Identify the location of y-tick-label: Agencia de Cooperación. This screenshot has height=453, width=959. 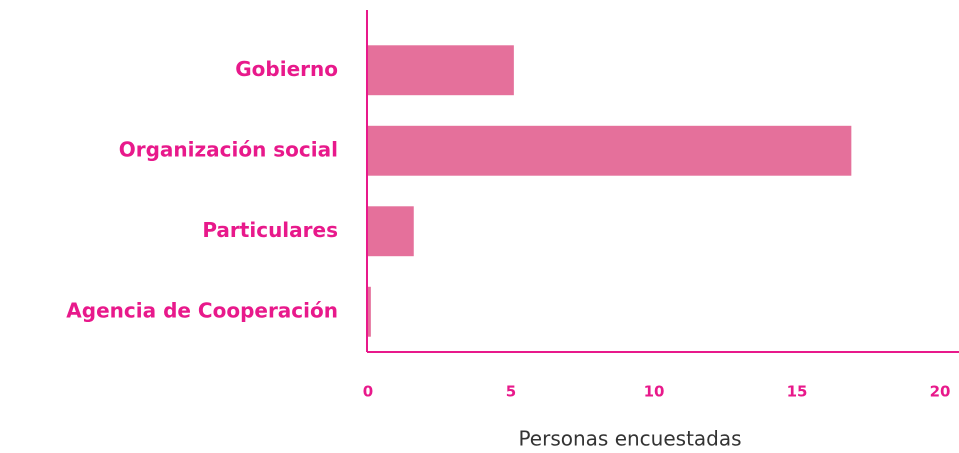
(202, 310).